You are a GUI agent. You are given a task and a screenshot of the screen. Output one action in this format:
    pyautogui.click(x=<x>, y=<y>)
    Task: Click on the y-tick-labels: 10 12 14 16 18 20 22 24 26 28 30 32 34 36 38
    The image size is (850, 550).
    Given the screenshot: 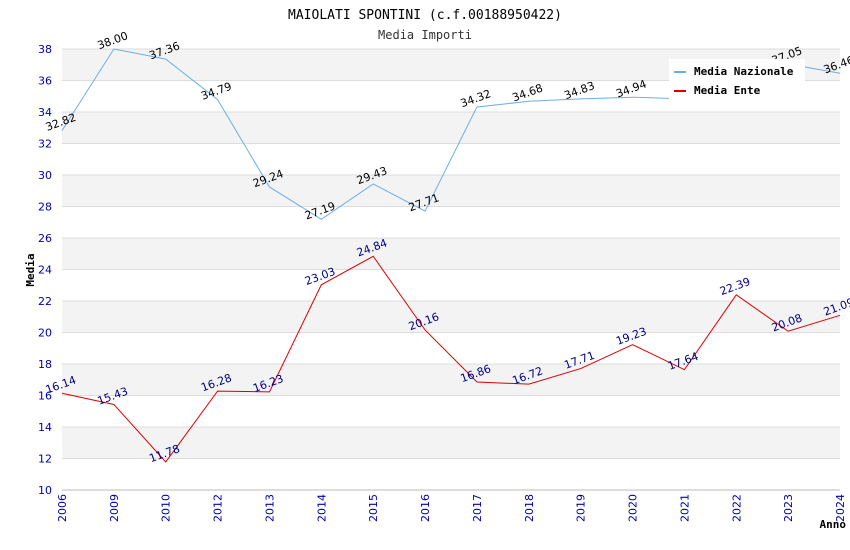 What is the action you would take?
    pyautogui.click(x=45, y=270)
    